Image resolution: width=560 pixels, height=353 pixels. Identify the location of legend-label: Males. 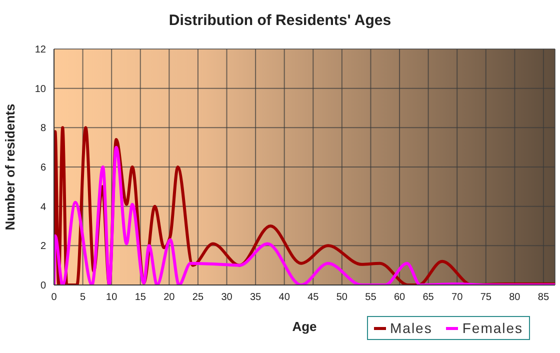
(411, 328).